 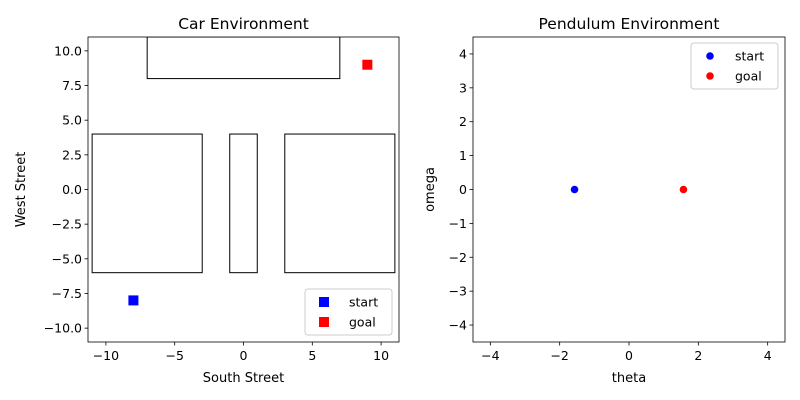 What do you see at coordinates (463, 87) in the screenshot?
I see `y-tick-label: 3` at bounding box center [463, 87].